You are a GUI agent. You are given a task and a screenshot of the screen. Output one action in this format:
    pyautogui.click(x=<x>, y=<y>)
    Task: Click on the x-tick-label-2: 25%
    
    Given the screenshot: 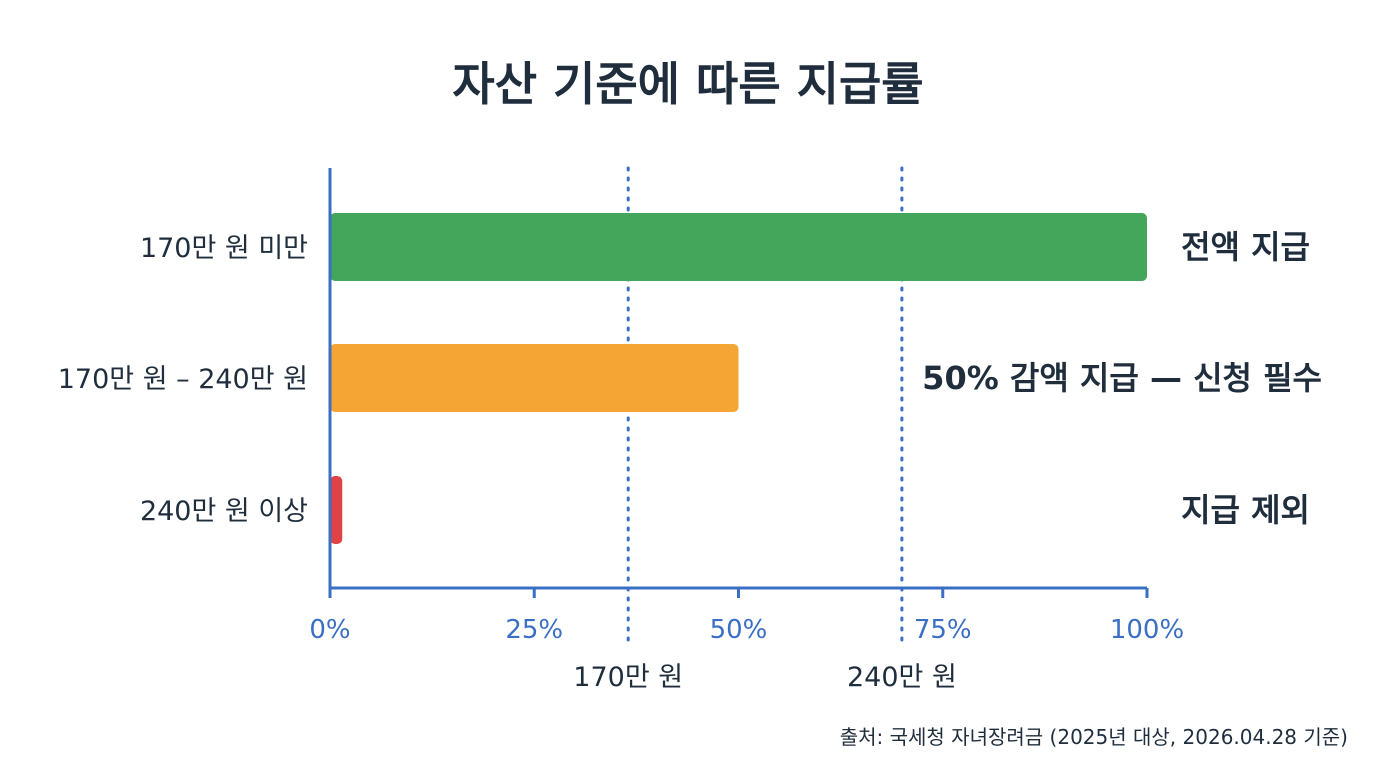 What is the action you would take?
    pyautogui.click(x=534, y=630)
    